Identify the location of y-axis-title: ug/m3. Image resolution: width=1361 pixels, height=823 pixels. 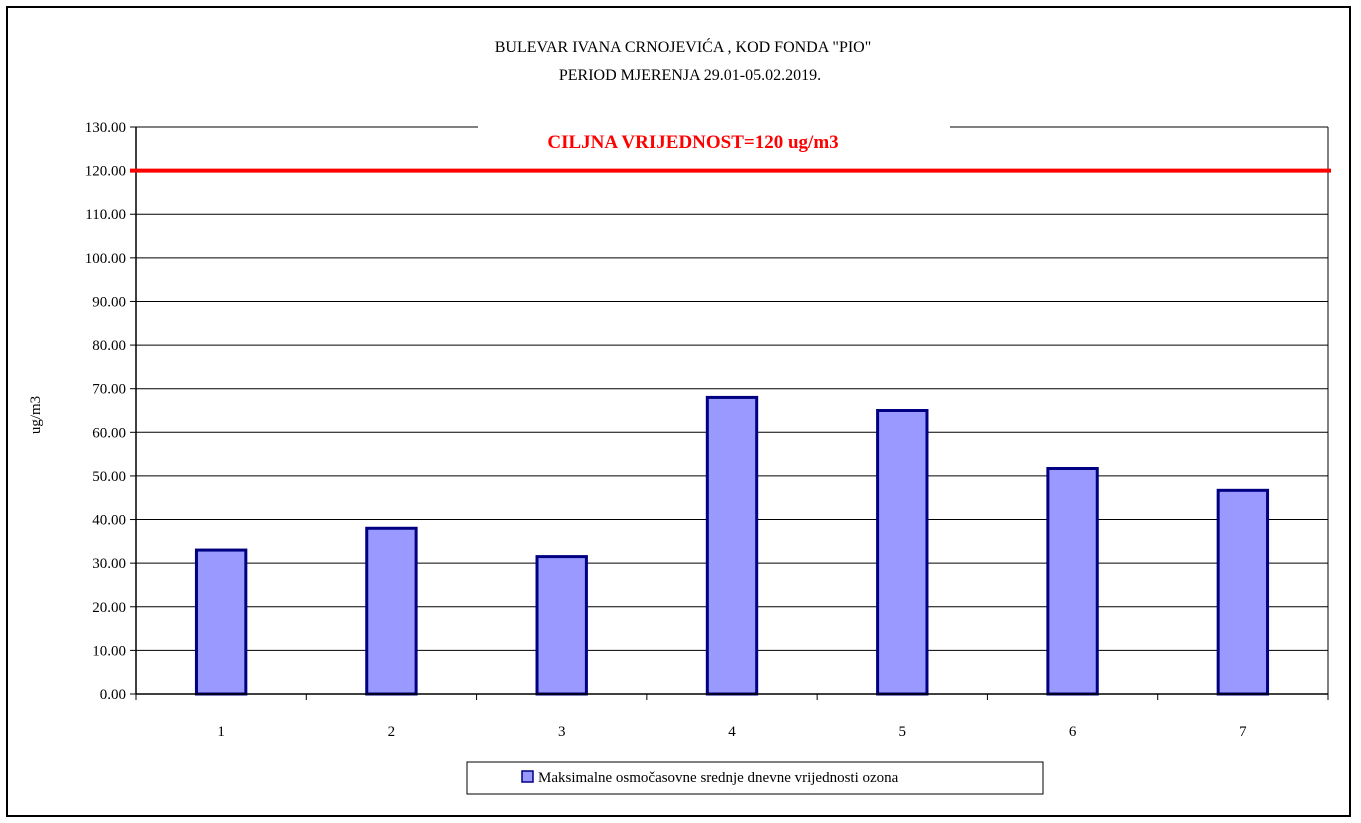
(36, 415).